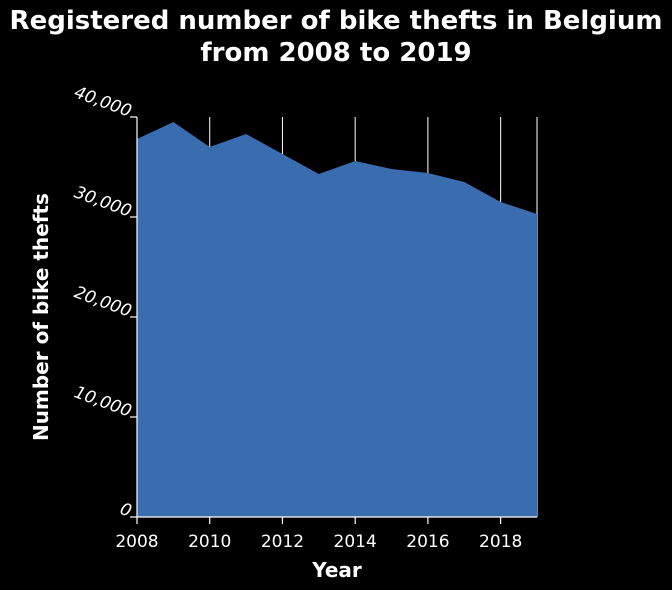 This screenshot has height=590, width=672. Describe the element at coordinates (335, 53) in the screenshot. I see `chart-title-line-2: from 2008 to 2019` at that location.